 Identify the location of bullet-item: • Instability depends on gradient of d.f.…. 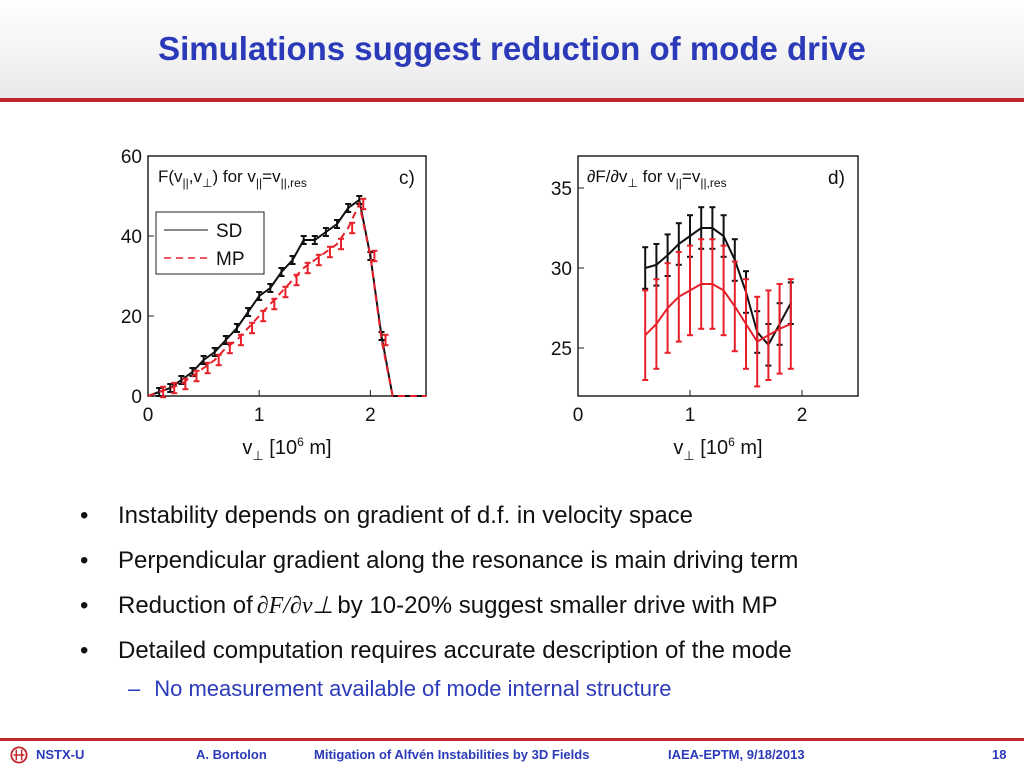
(530, 518).